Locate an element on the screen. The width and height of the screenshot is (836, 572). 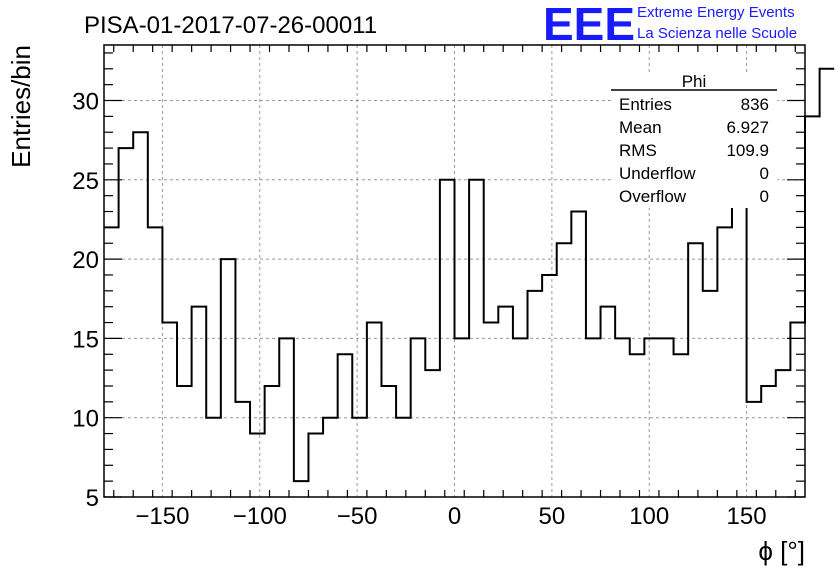
stats-label-rms: RMS is located at coordinates (638, 150).